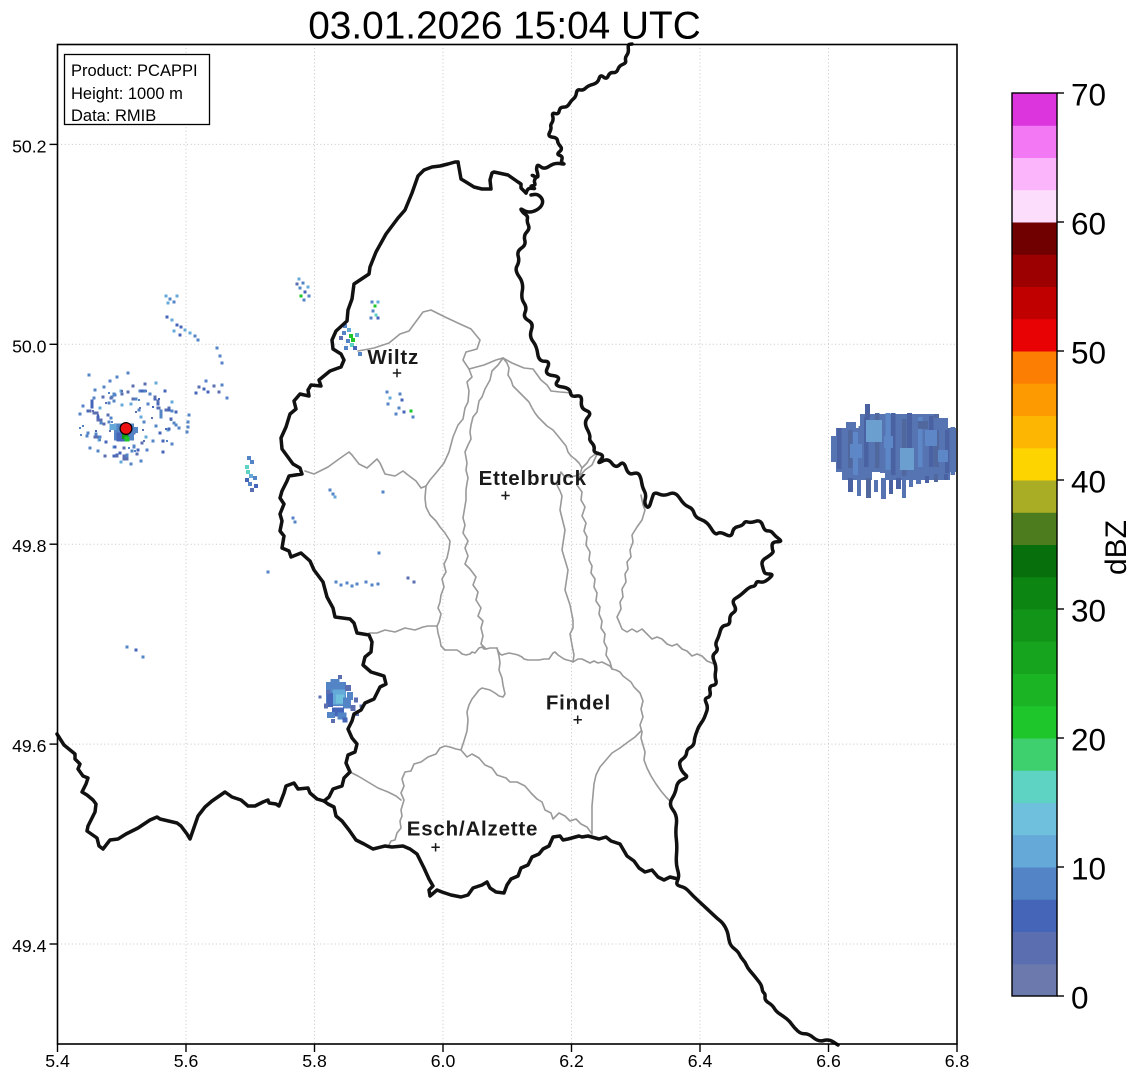 The width and height of the screenshot is (1145, 1089). What do you see at coordinates (29, 746) in the screenshot?
I see `svg-text: 49.6` at bounding box center [29, 746].